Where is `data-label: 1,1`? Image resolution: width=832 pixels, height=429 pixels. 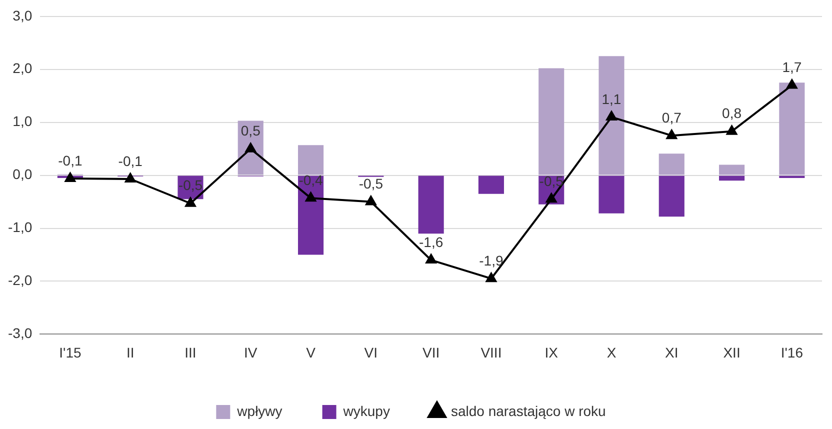 data-label: 1,1 is located at coordinates (612, 98).